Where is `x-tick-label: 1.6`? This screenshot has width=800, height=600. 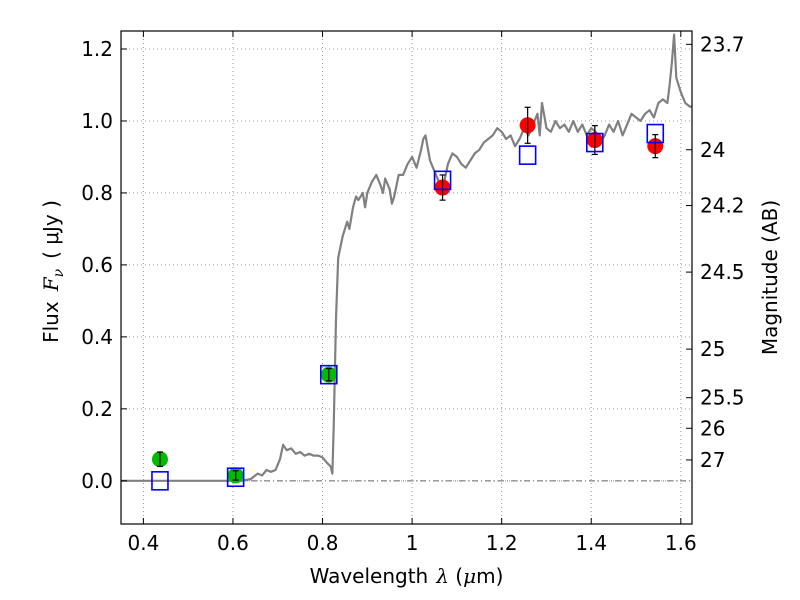 x-tick-label: 1.6 is located at coordinates (681, 543).